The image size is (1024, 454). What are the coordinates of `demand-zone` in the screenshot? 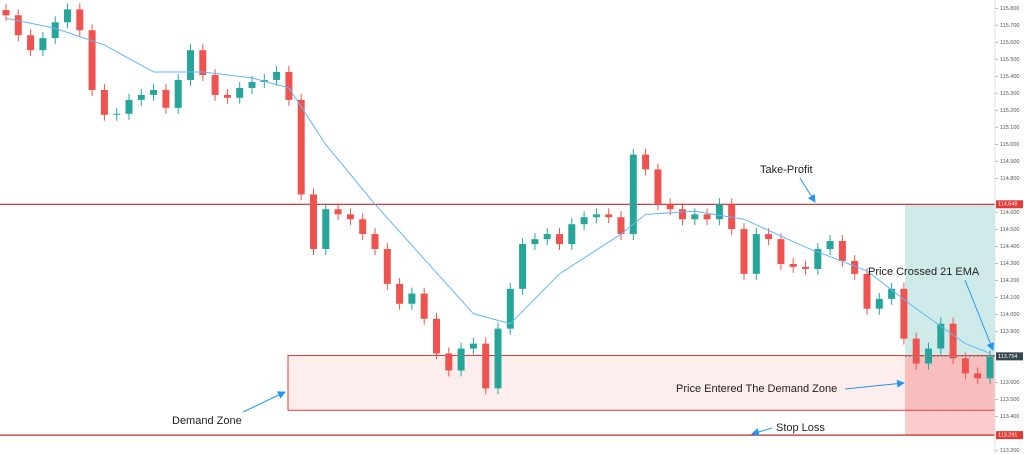 It's located at (641, 383).